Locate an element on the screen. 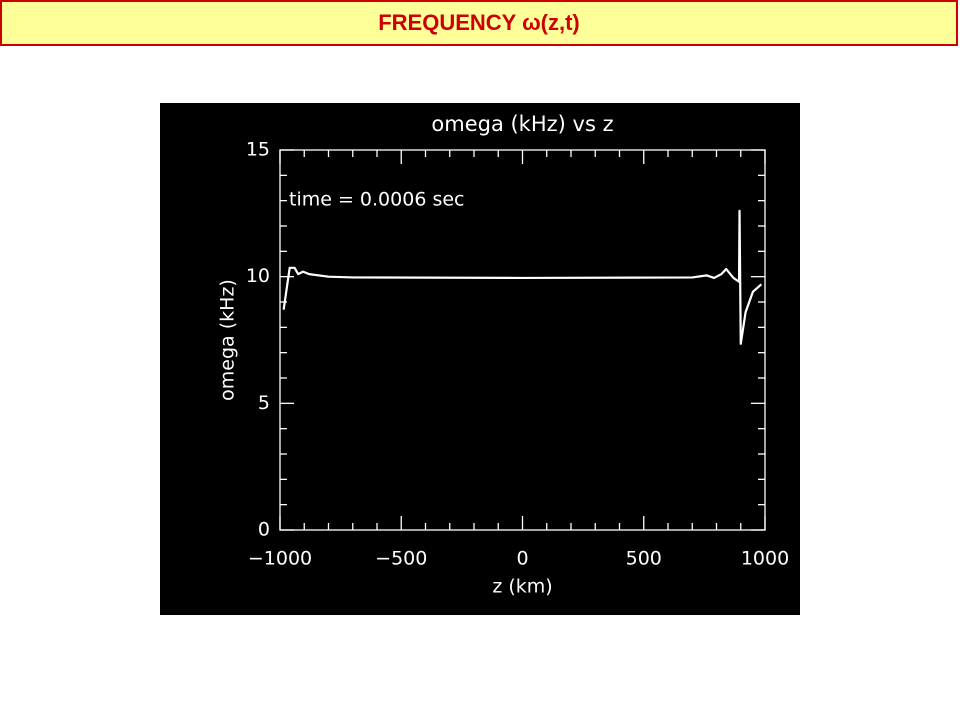 The image size is (960, 720). x-tick-label: 0 is located at coordinates (522, 559).